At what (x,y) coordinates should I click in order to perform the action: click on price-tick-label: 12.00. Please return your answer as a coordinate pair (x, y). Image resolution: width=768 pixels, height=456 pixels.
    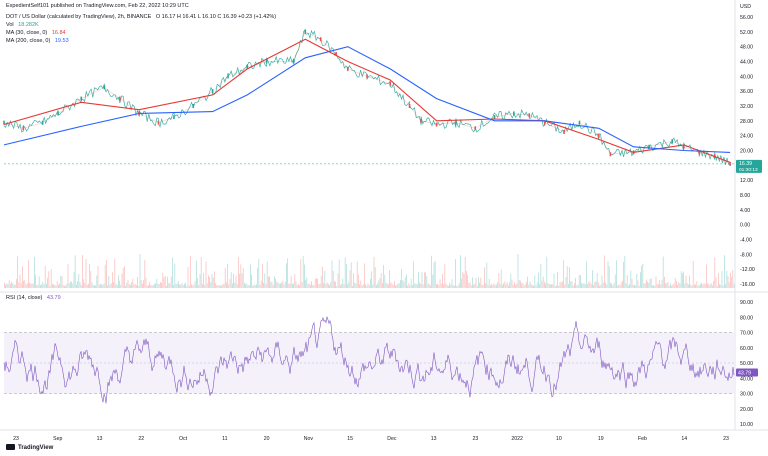
    Looking at the image, I should click on (746, 181).